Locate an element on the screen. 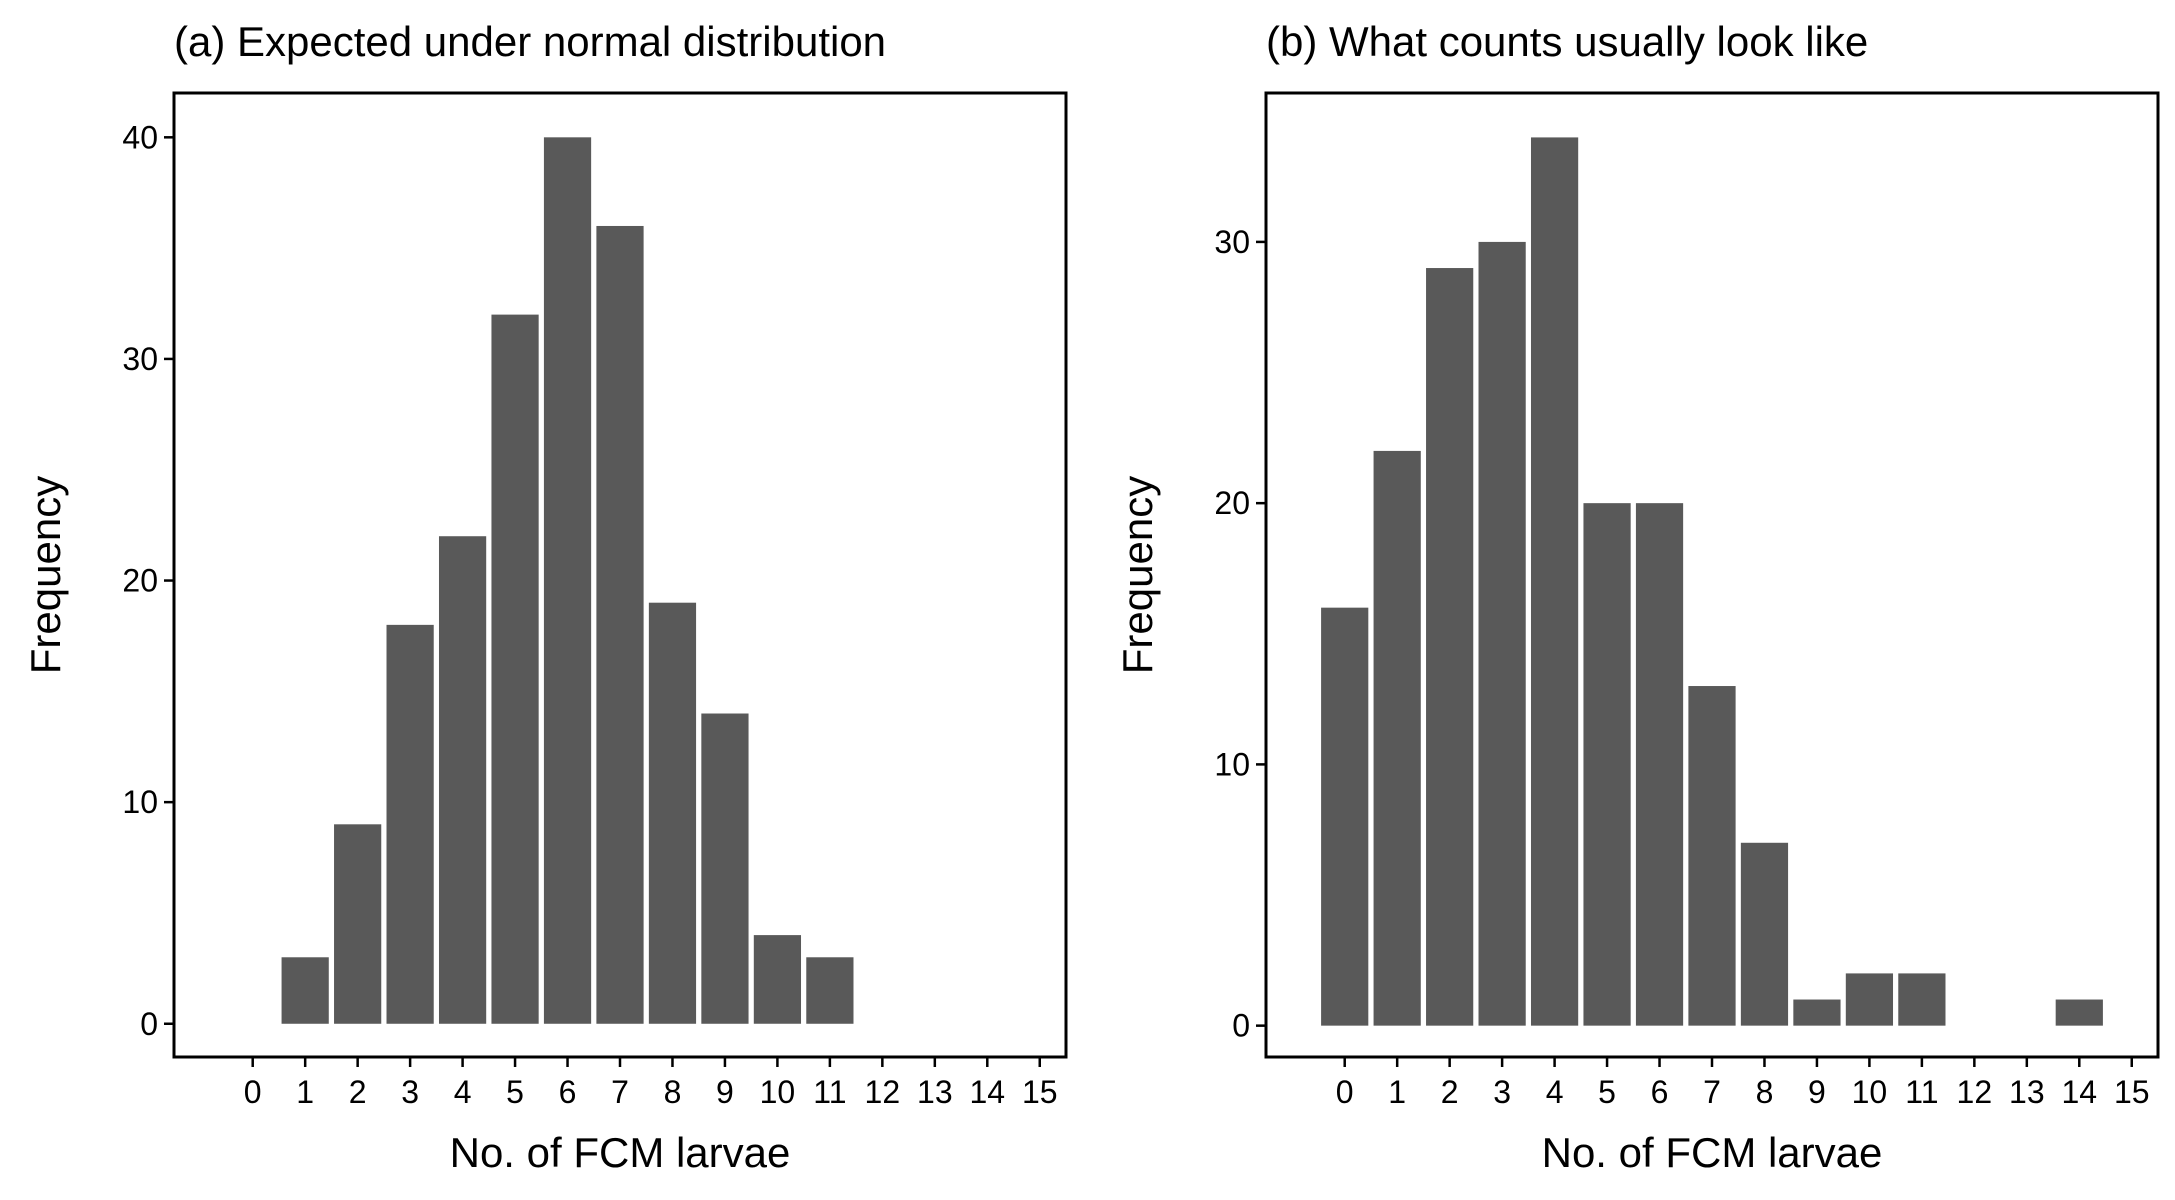 The height and width of the screenshot is (1200, 2175). panel-b-x-tick-label-14: 14 is located at coordinates (2079, 1092).